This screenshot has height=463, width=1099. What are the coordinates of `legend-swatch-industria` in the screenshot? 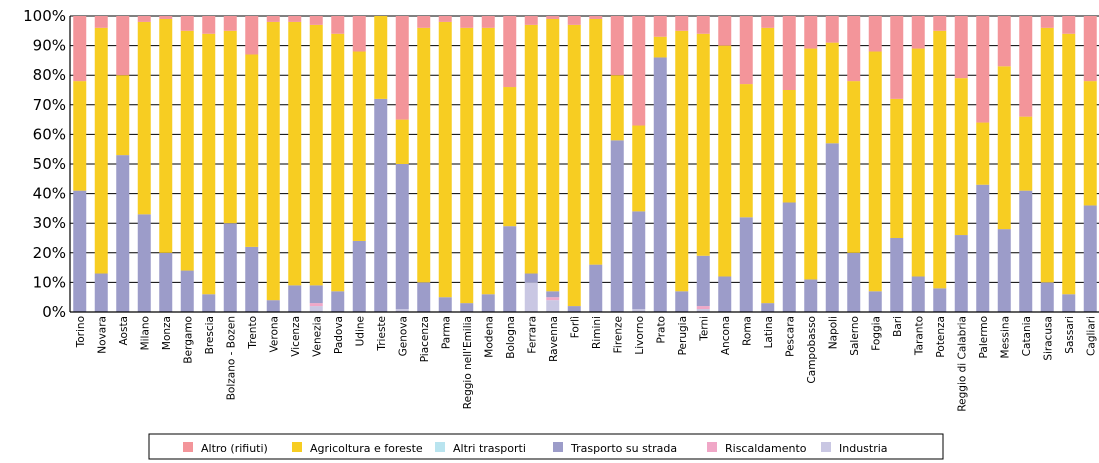 It's located at (826, 447).